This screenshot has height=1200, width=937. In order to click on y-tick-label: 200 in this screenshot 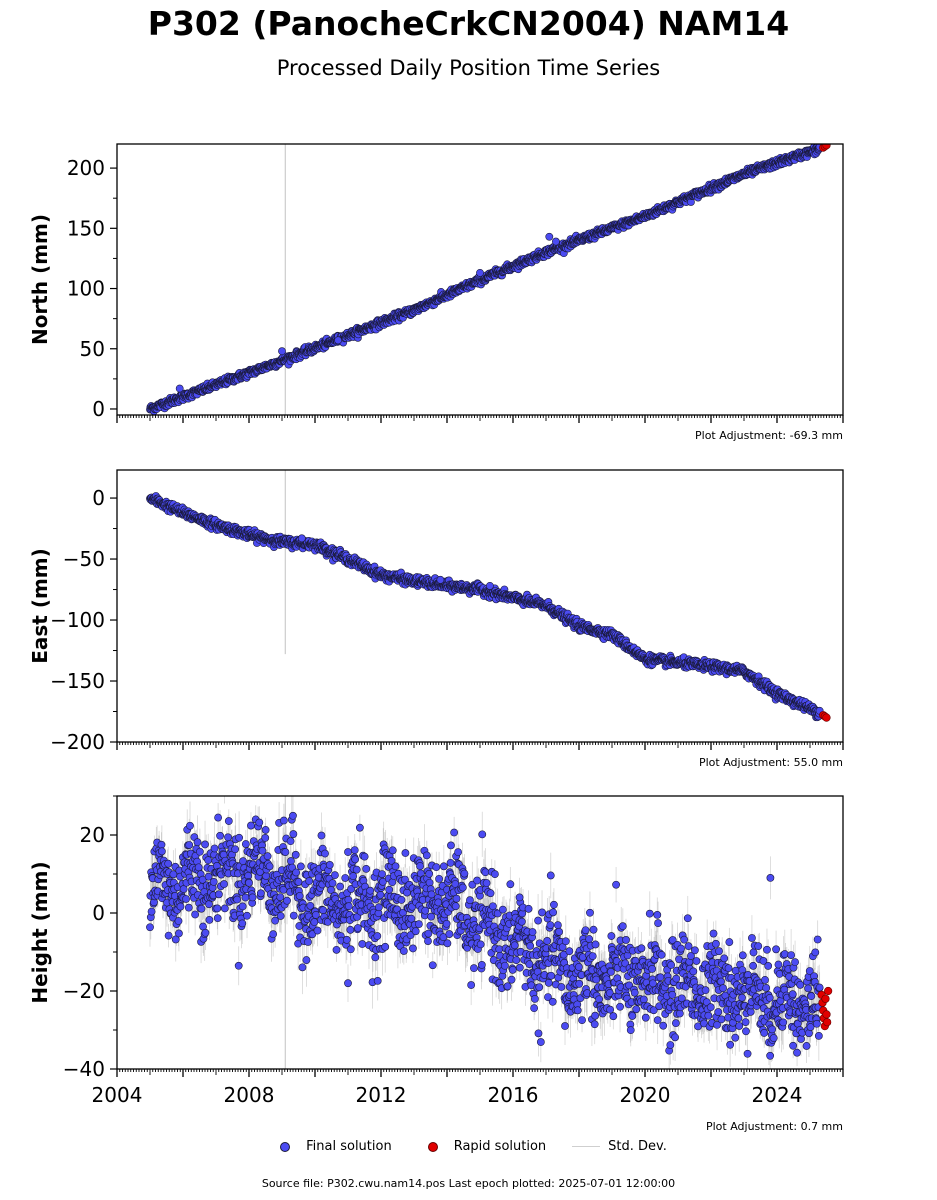, I will do `click(86, 168)`.